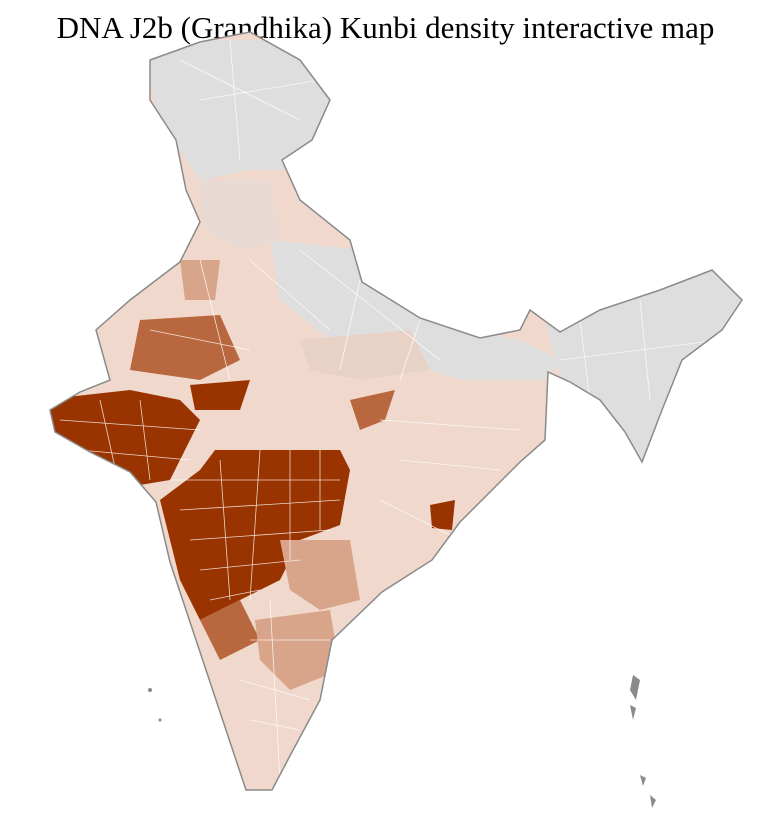  Describe the element at coordinates (200, 280) in the screenshot. I see `region-rajasthan-medium-low` at that location.